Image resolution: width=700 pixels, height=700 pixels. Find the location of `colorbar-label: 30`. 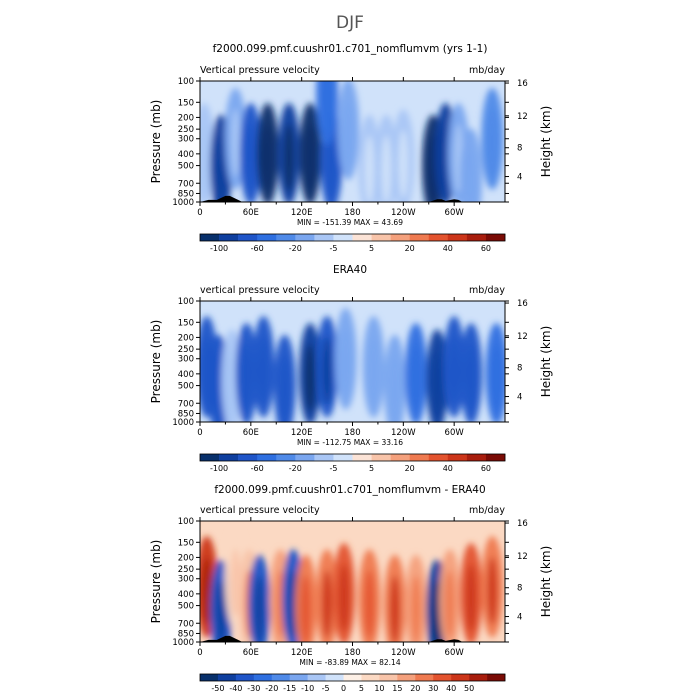

colorbar-label: 30 is located at coordinates (433, 688).